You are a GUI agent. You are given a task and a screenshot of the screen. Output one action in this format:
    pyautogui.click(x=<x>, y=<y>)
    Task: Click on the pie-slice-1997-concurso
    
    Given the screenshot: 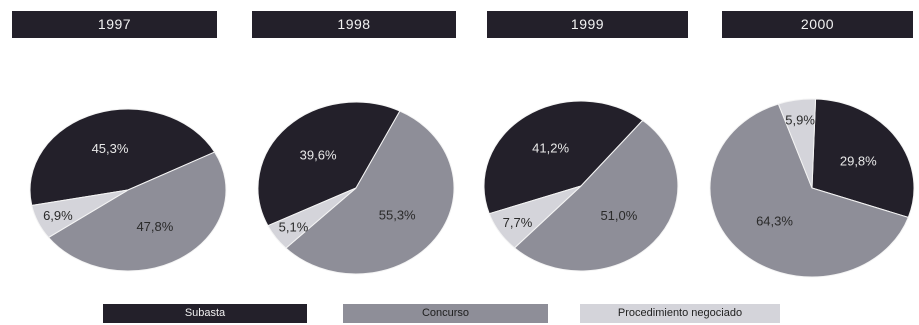 What is the action you would take?
    pyautogui.click(x=137, y=211)
    